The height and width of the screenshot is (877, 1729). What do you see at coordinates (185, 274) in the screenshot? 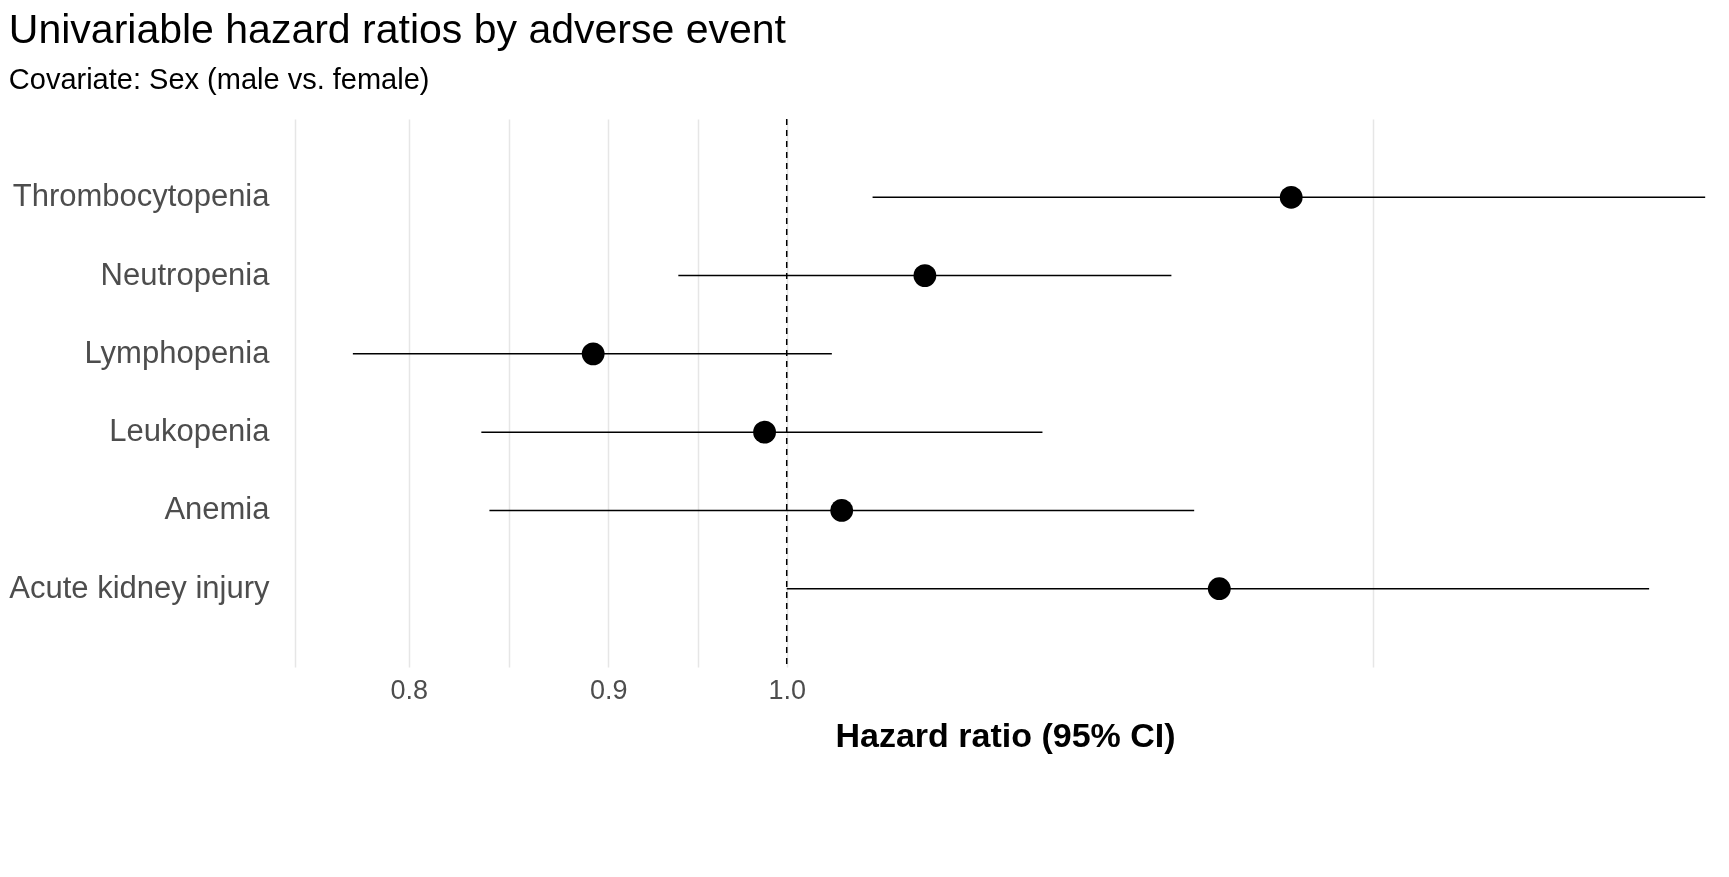
I see `y-tick-label: Neutropenia` at bounding box center [185, 274].